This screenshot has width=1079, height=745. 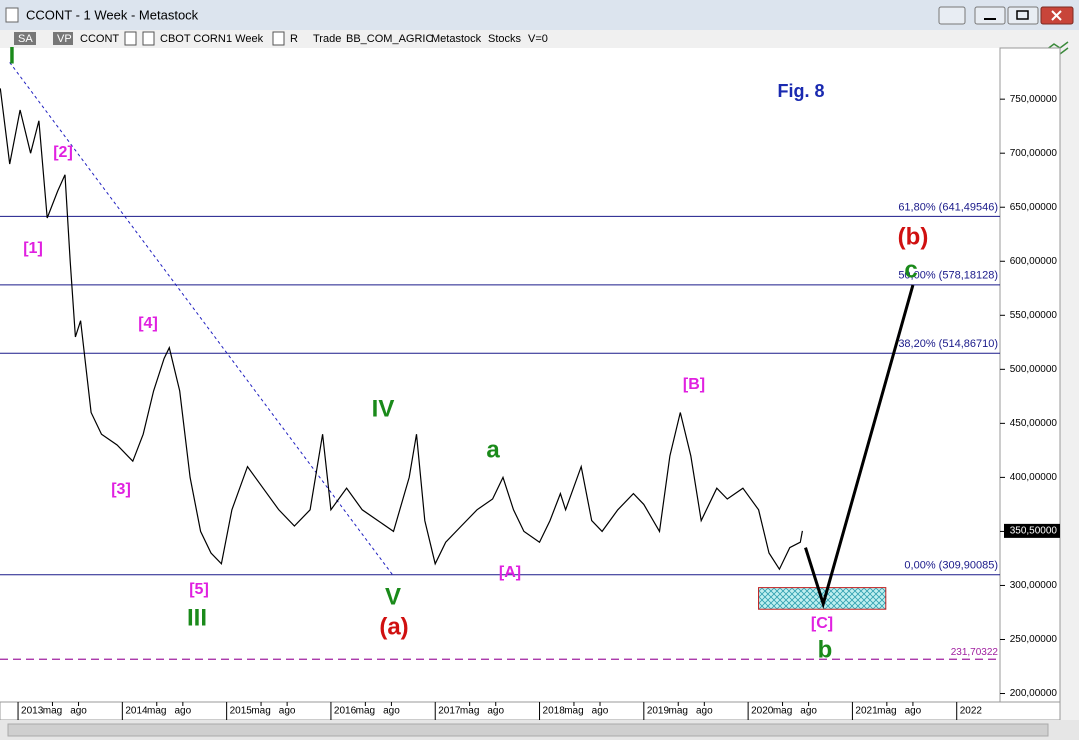 What do you see at coordinates (383, 408) in the screenshot?
I see `wave-label: IV` at bounding box center [383, 408].